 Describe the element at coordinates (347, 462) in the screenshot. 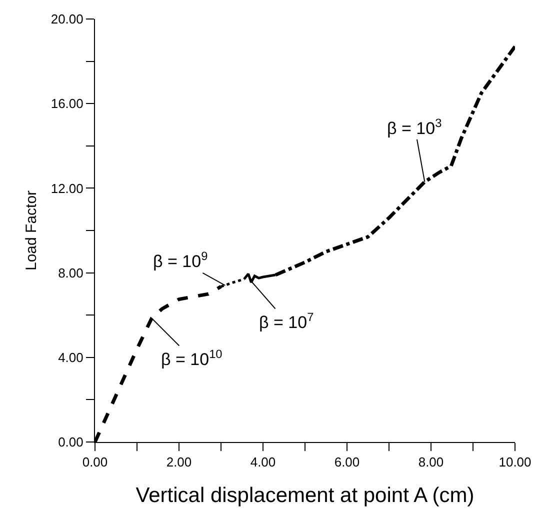

I see `x-tick-label: 6.00` at that location.